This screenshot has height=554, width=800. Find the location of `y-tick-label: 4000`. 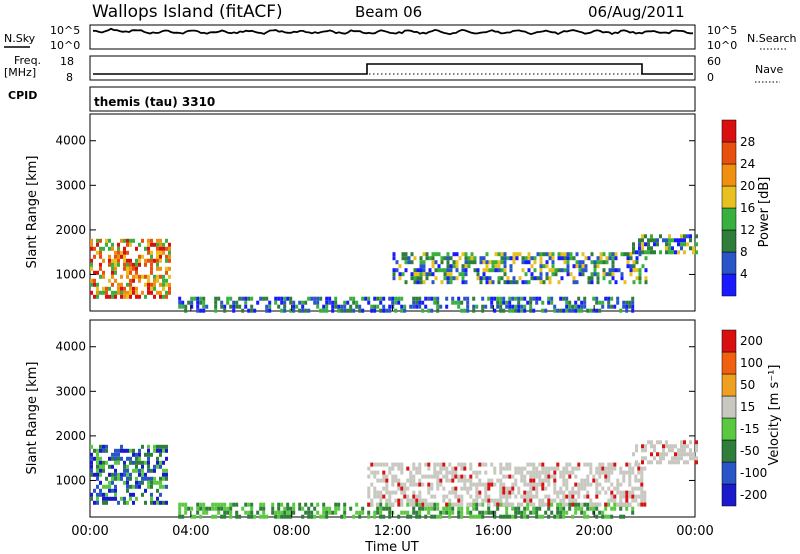

y-tick-label: 4000 is located at coordinates (70, 347).